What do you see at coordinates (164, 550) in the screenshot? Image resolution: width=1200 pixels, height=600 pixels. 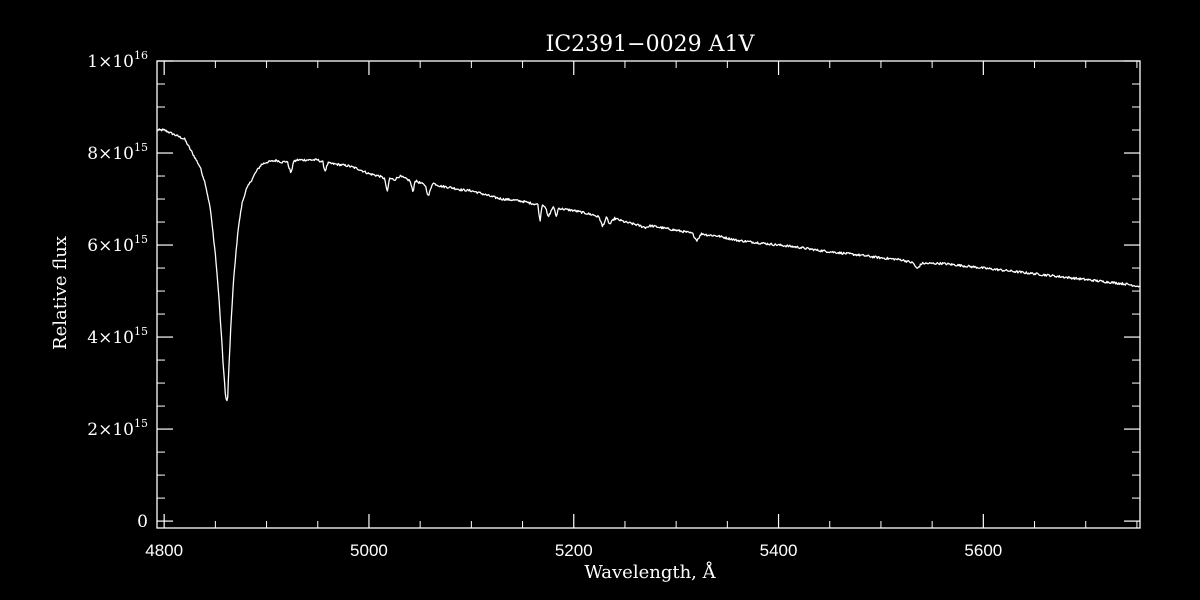 I see `x-tick-label: 4800` at bounding box center [164, 550].